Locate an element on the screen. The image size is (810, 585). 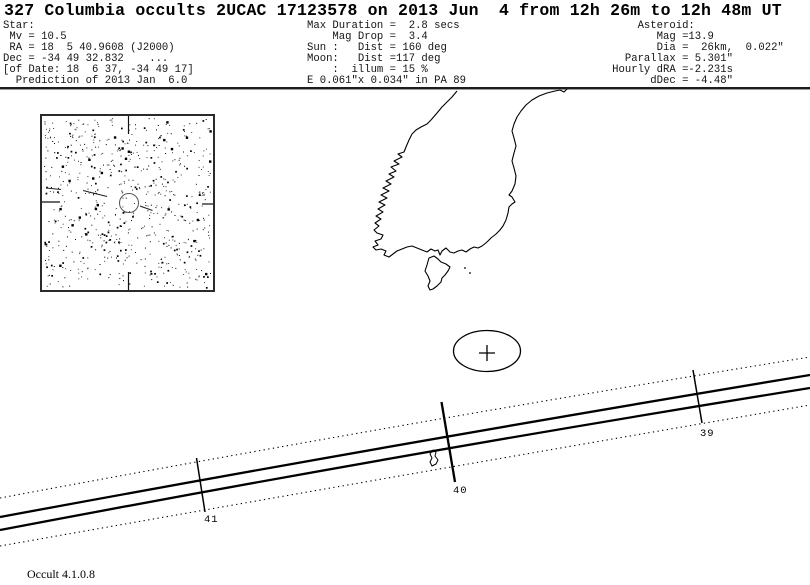
star-field is located at coordinates (127, 203).